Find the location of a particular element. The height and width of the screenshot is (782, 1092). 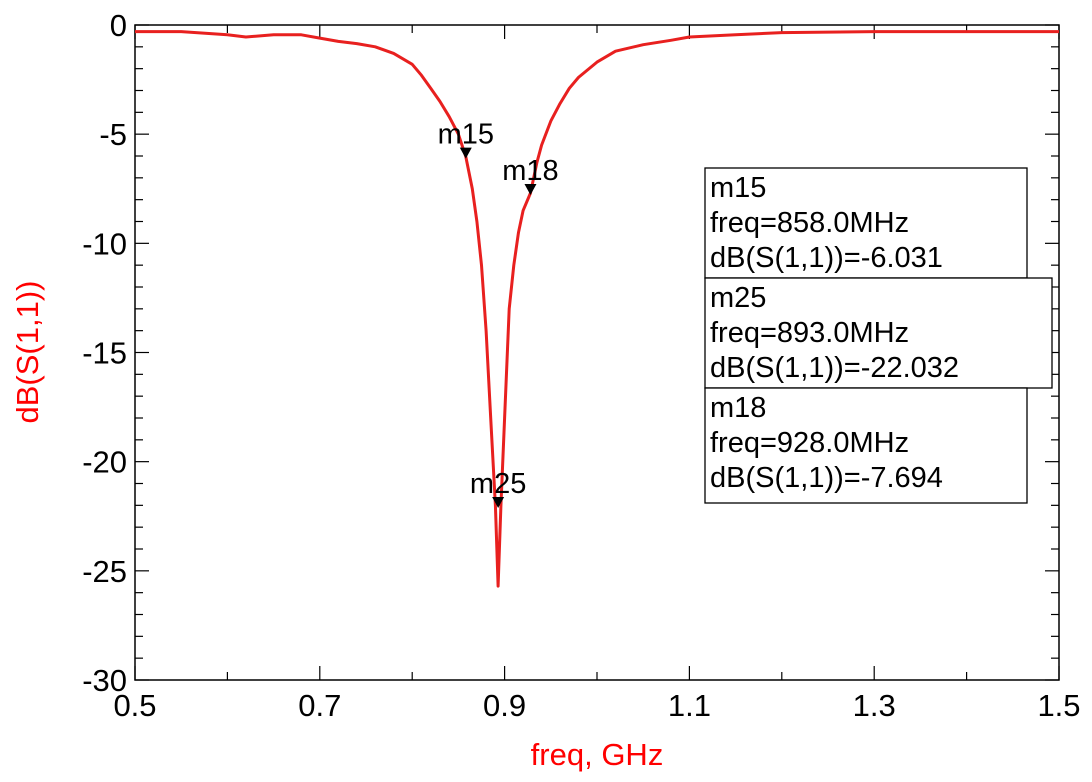

readout-m25-name: m25 is located at coordinates (738, 298).